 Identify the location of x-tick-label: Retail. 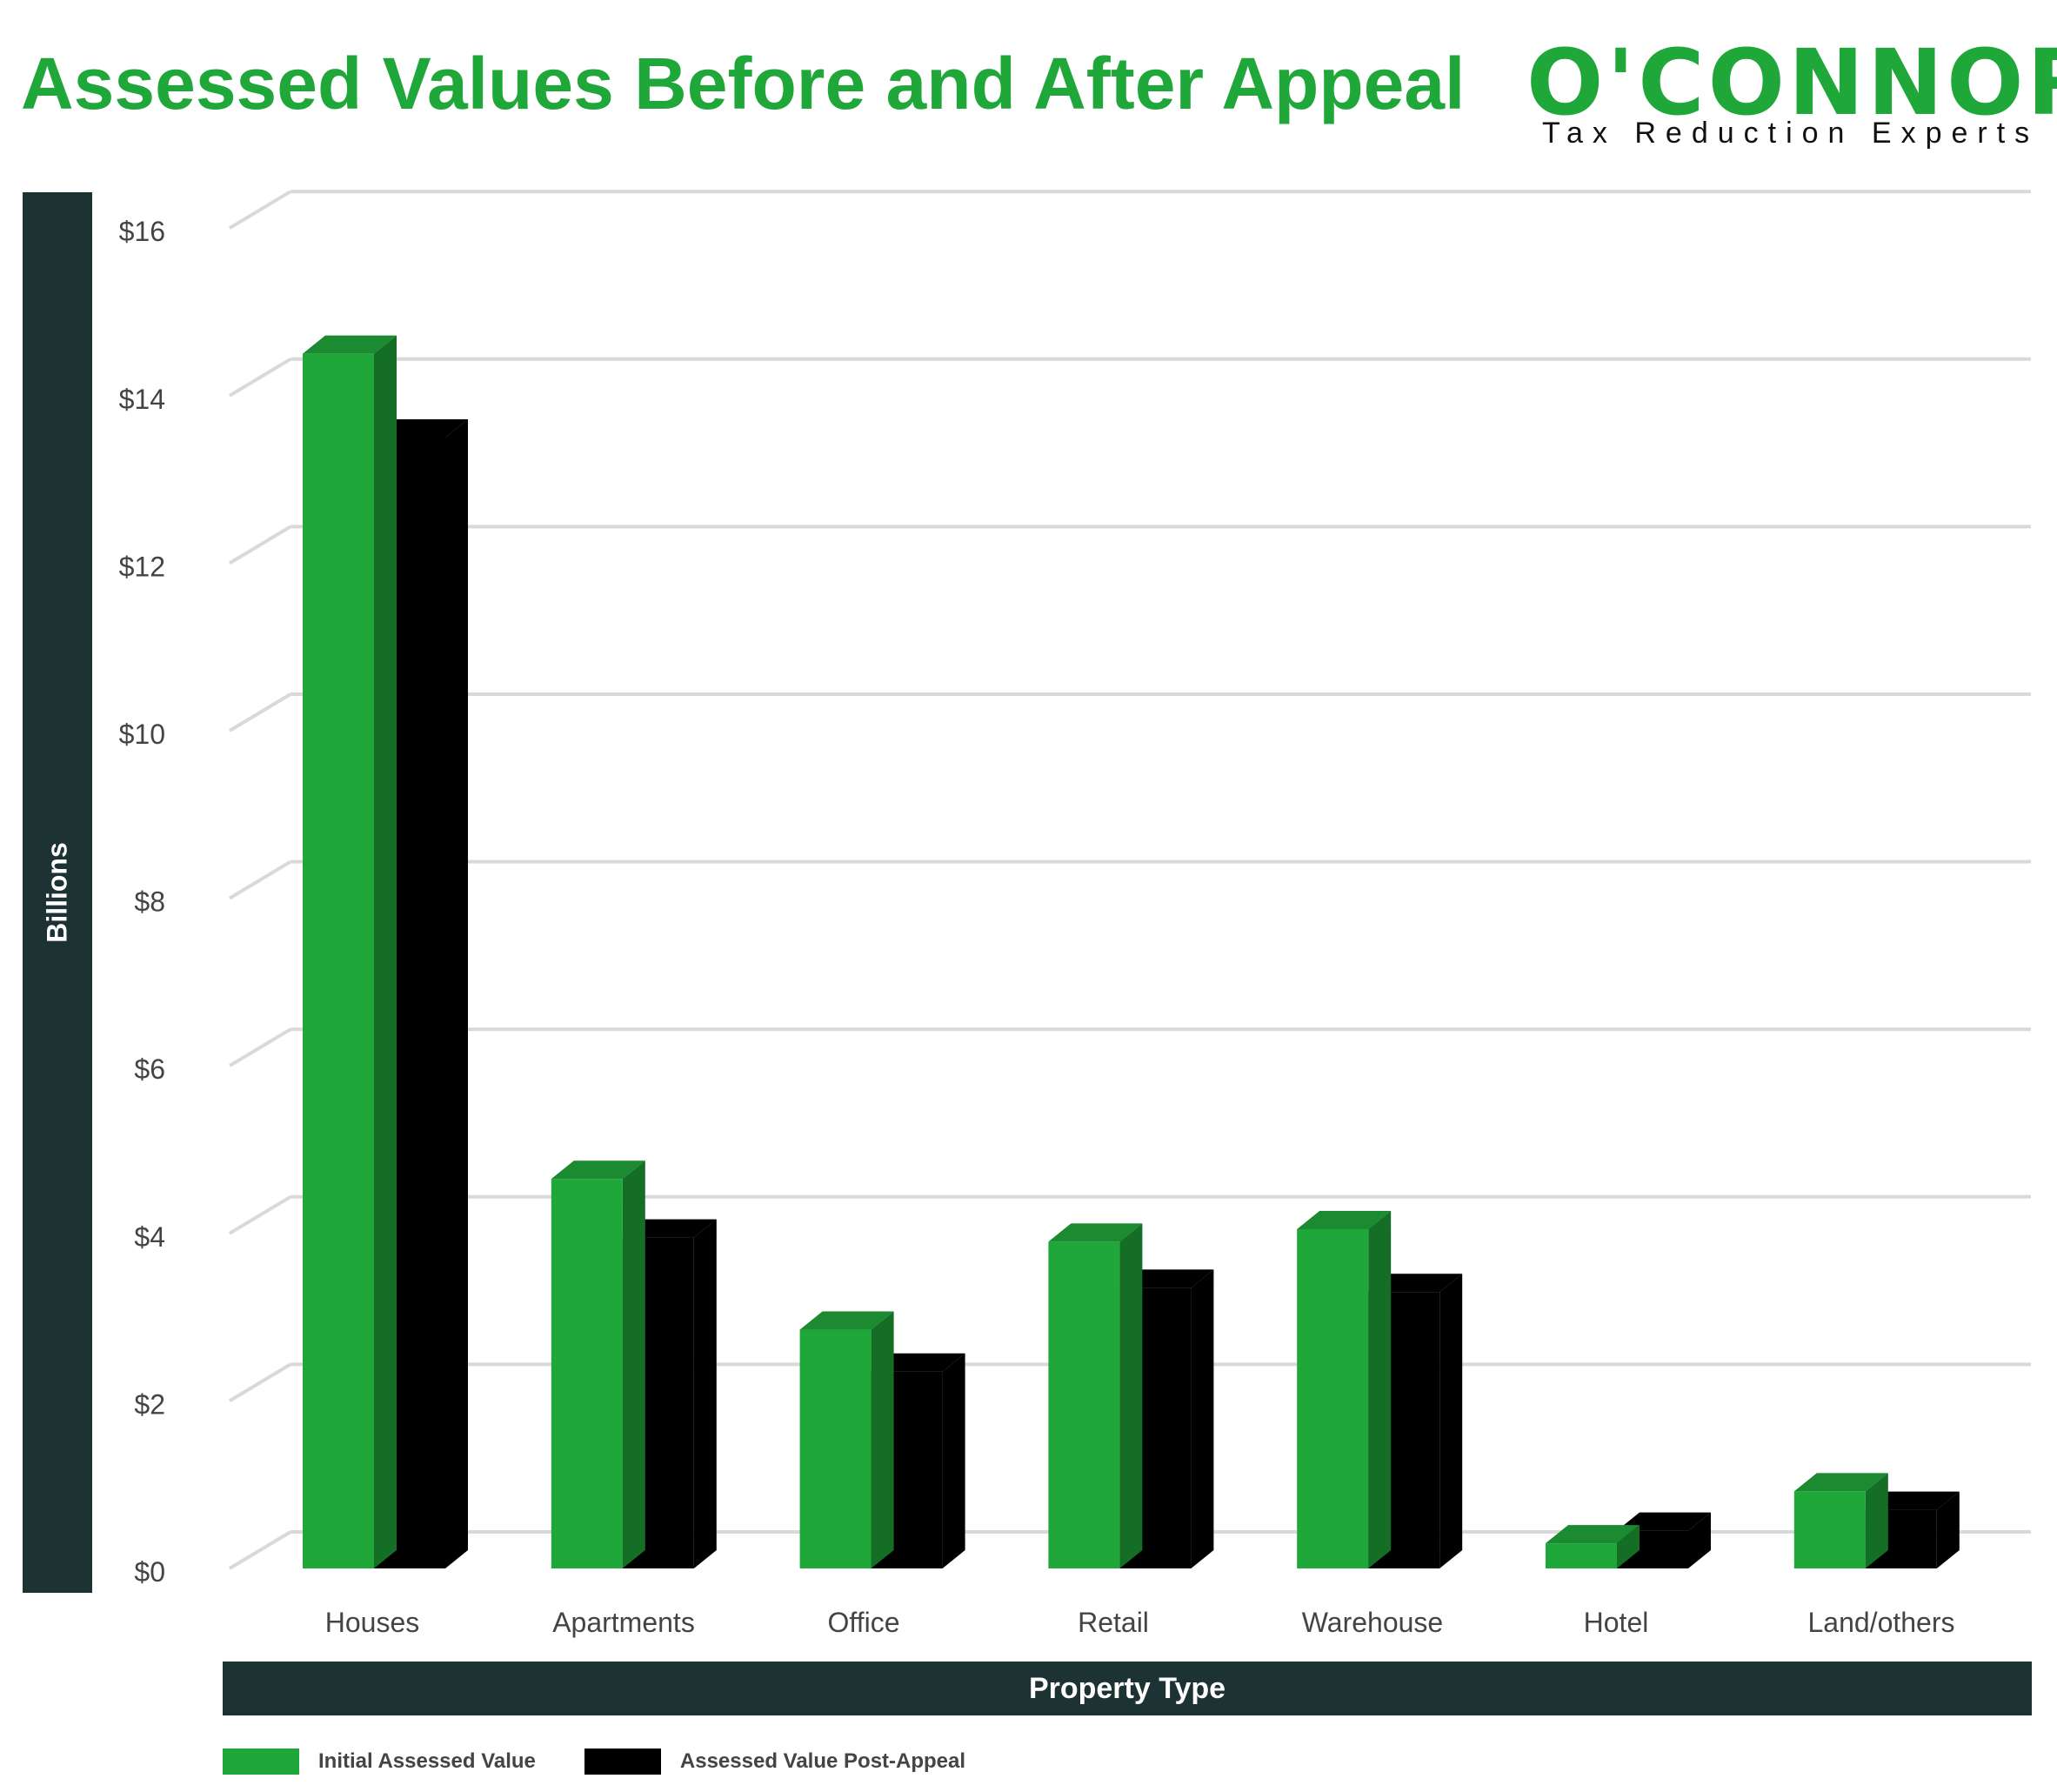
(1113, 1622).